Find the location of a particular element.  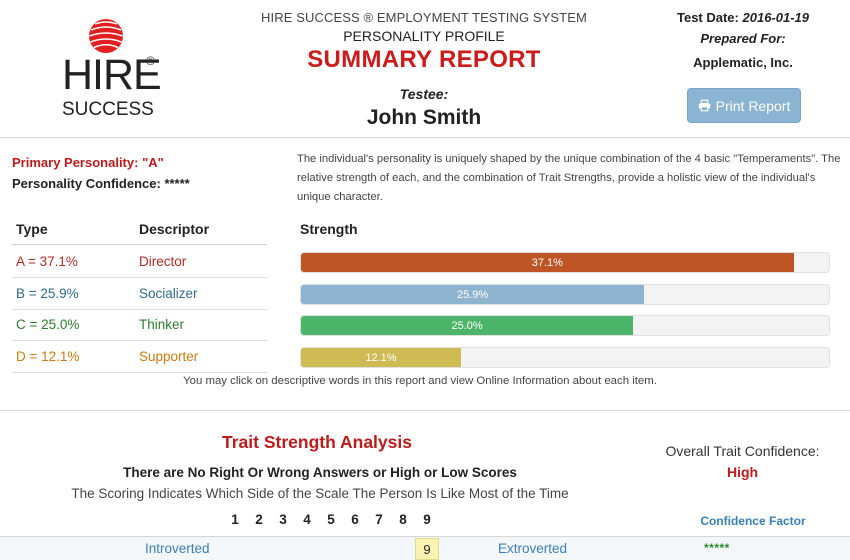

strength-column-header: Strength is located at coordinates (329, 229).